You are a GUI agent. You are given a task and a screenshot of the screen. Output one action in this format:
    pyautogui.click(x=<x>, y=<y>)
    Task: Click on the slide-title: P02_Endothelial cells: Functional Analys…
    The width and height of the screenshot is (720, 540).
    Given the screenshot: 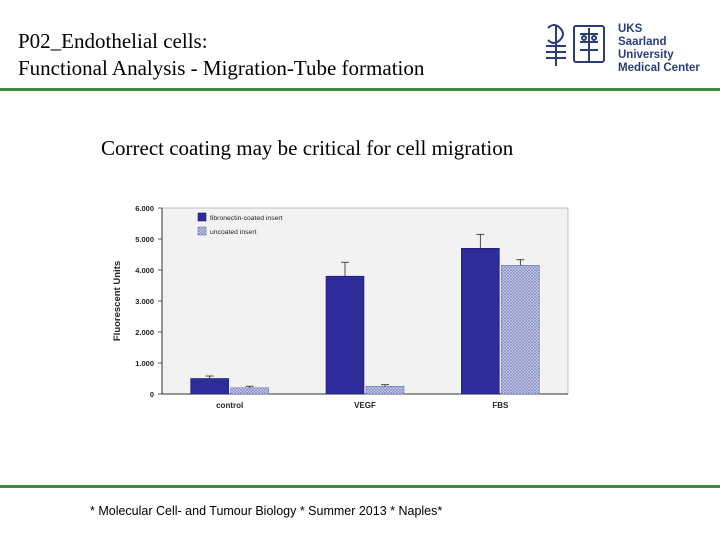 What is the action you would take?
    pyautogui.click(x=221, y=55)
    